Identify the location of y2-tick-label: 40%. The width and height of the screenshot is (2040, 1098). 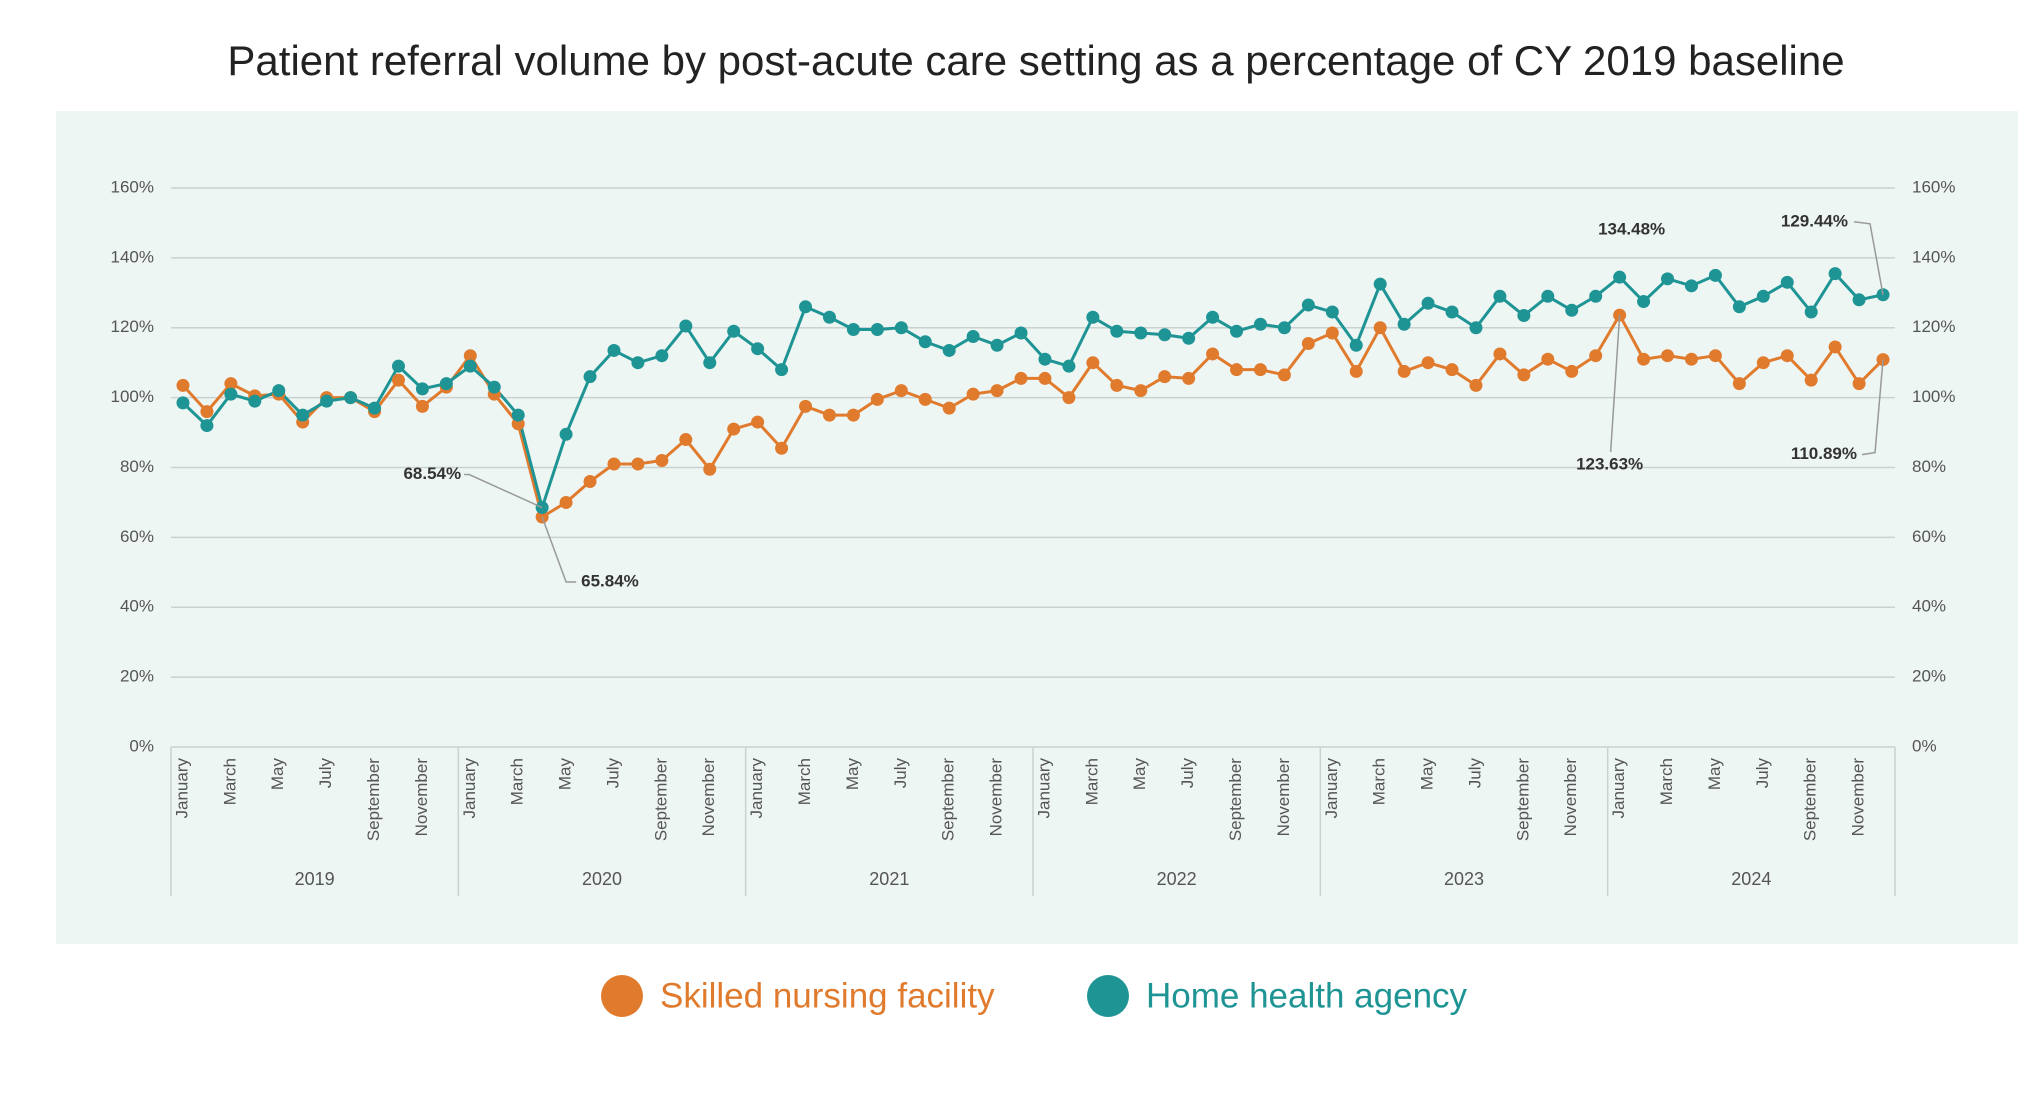
(1929, 606).